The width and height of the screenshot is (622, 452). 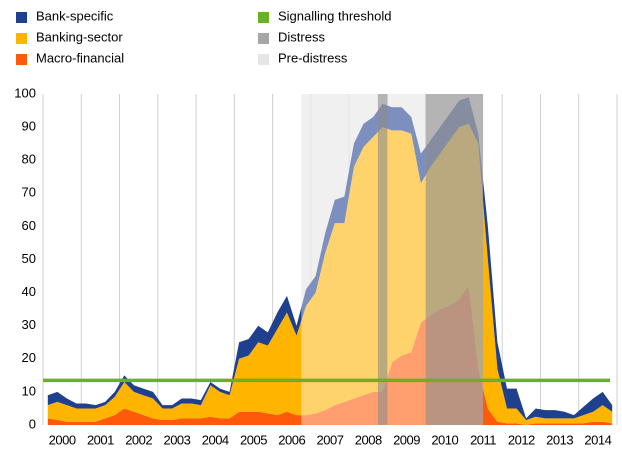 What do you see at coordinates (29, 324) in the screenshot?
I see `y-tick-label: 30` at bounding box center [29, 324].